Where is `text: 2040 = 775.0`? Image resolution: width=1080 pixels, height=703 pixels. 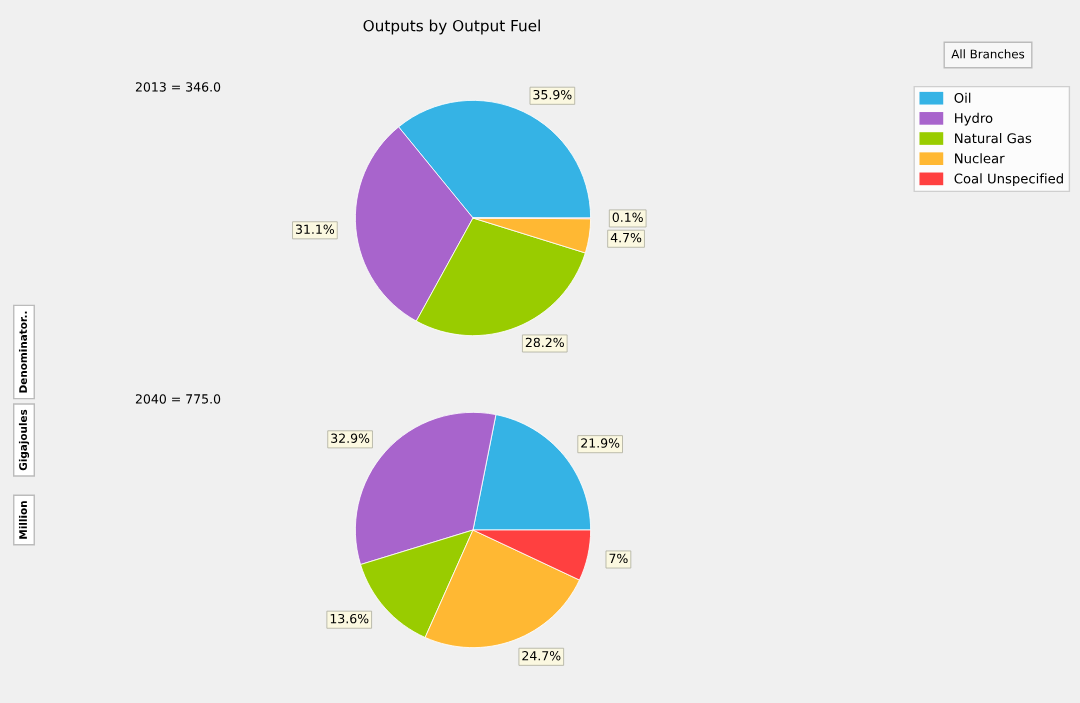 text: 2040 = 775.0 is located at coordinates (178, 399).